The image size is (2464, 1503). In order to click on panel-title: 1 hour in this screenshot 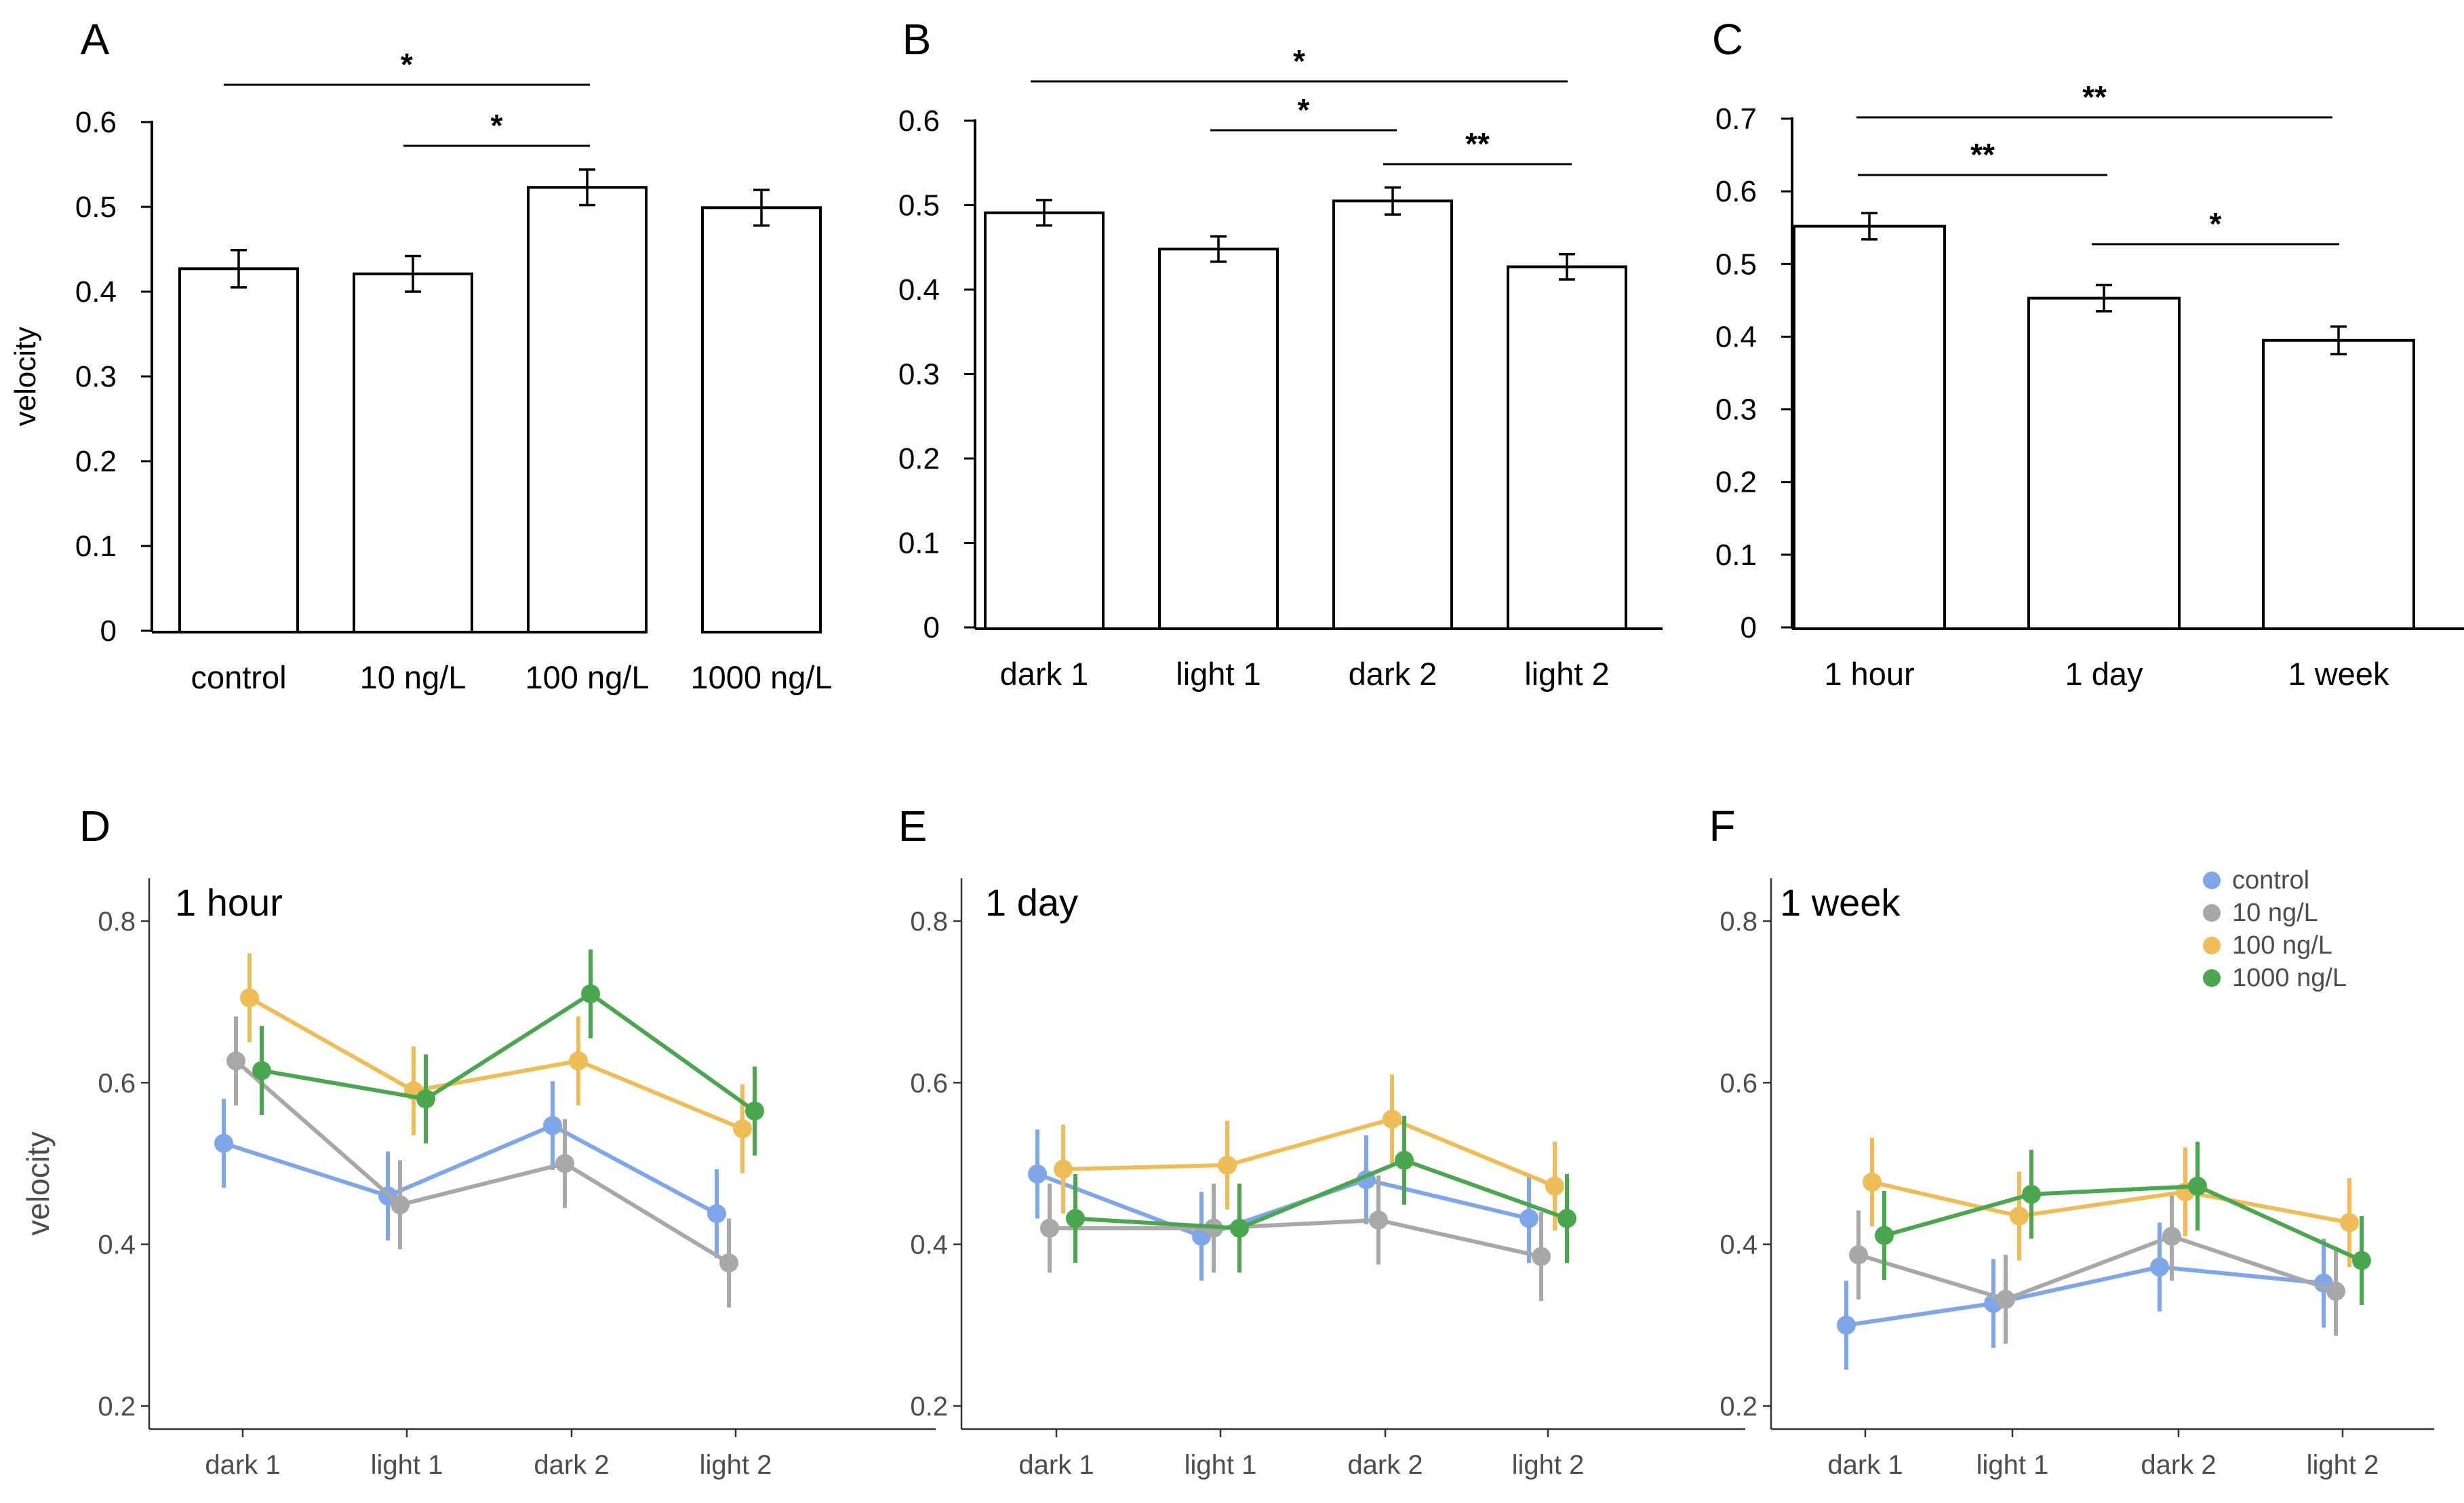, I will do `click(229, 903)`.